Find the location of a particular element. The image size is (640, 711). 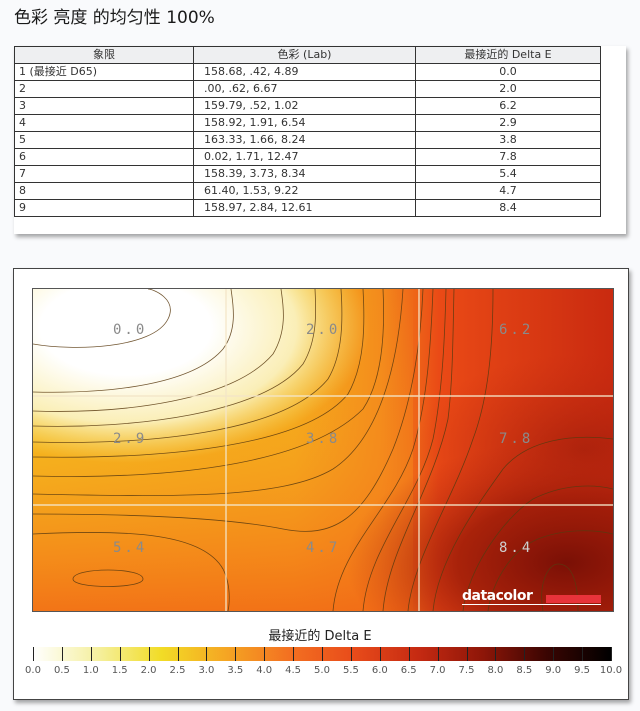

table-row: 4 158.92, 1.91, 6.54 2.9 is located at coordinates (307, 123).